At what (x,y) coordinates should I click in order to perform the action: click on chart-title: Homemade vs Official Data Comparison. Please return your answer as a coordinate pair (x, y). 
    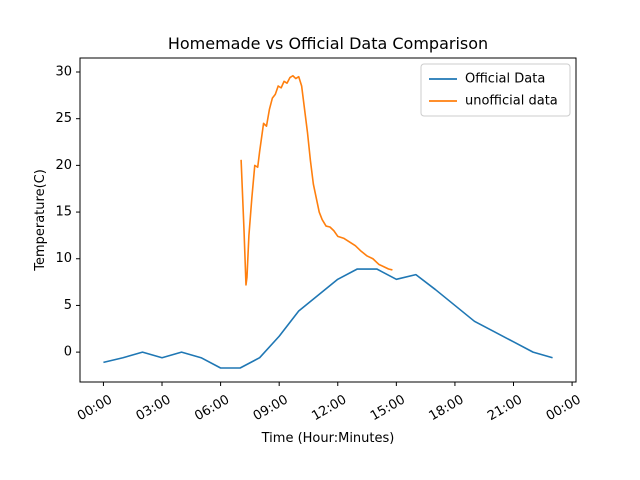
    Looking at the image, I should click on (328, 43).